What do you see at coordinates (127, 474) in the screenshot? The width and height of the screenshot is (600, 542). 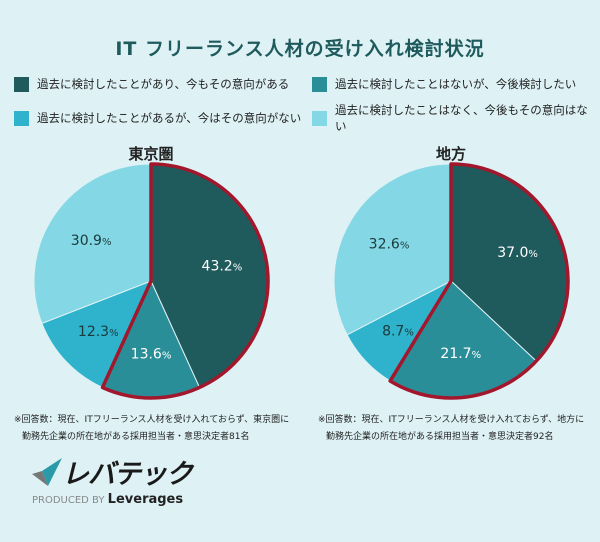 I see `logo-wordmark: レバテック` at bounding box center [127, 474].